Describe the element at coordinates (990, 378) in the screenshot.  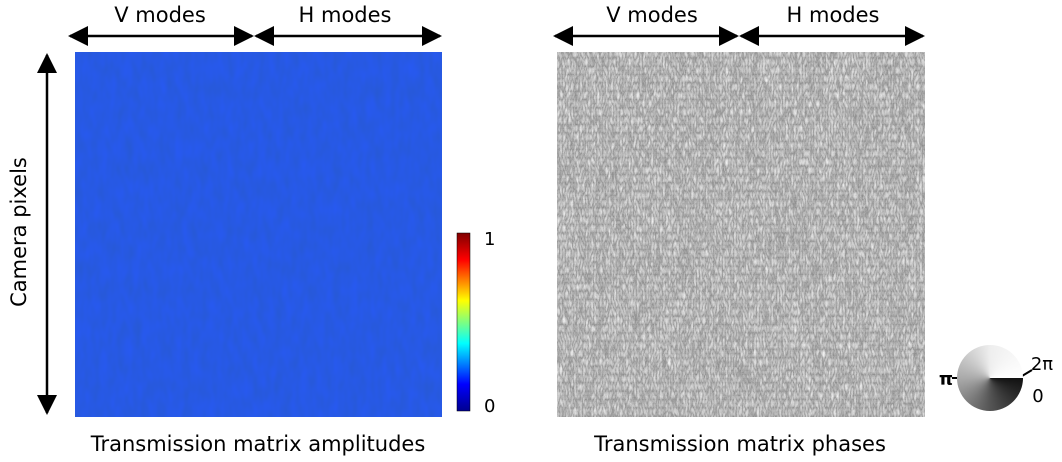
I see `phase-wheel` at that location.